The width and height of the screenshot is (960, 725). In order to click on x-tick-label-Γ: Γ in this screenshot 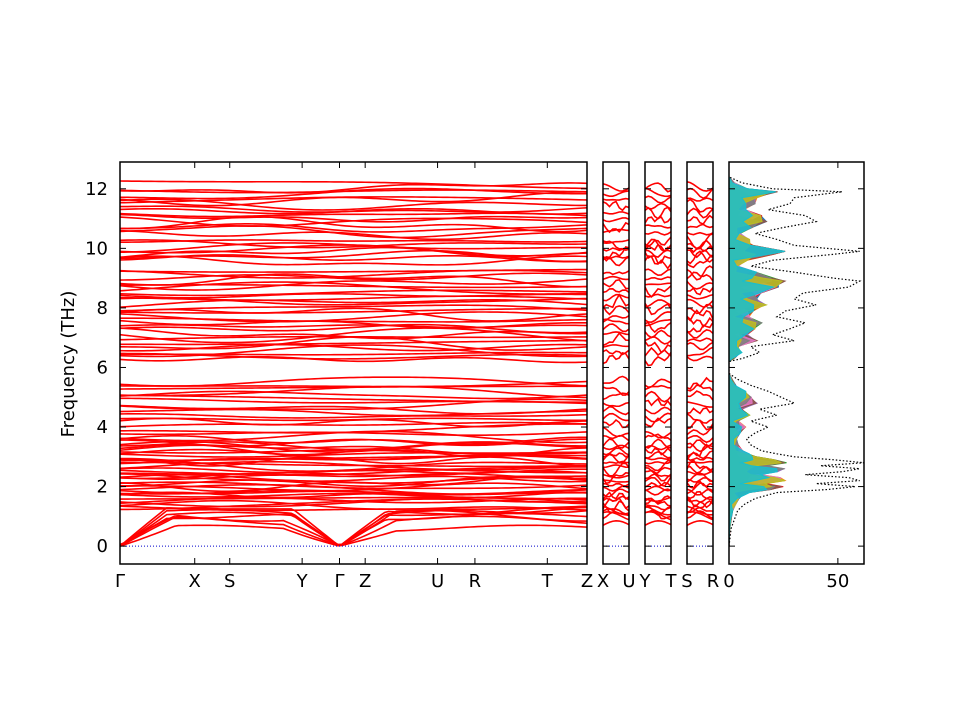, I will do `click(120, 581)`.